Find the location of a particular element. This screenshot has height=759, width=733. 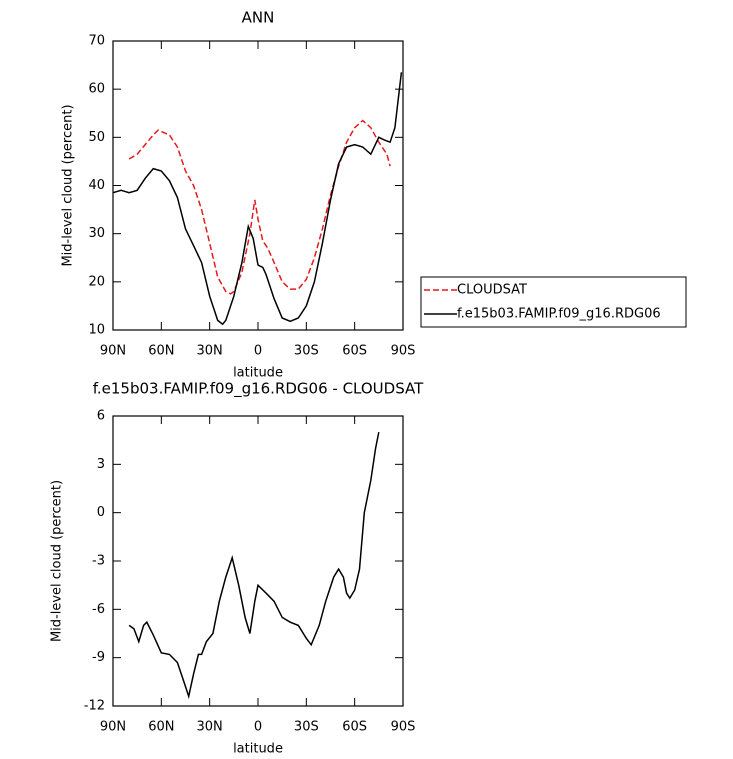

y-tick-label: -12 is located at coordinates (94, 706).